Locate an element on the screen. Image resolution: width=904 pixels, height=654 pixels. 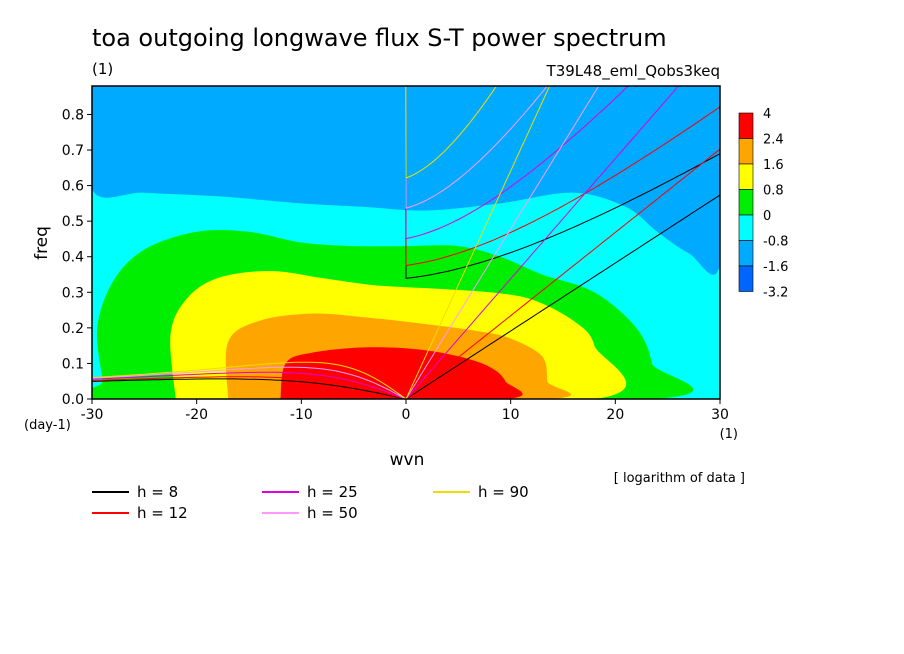
y-tick-label: 0.3 is located at coordinates (73, 293).